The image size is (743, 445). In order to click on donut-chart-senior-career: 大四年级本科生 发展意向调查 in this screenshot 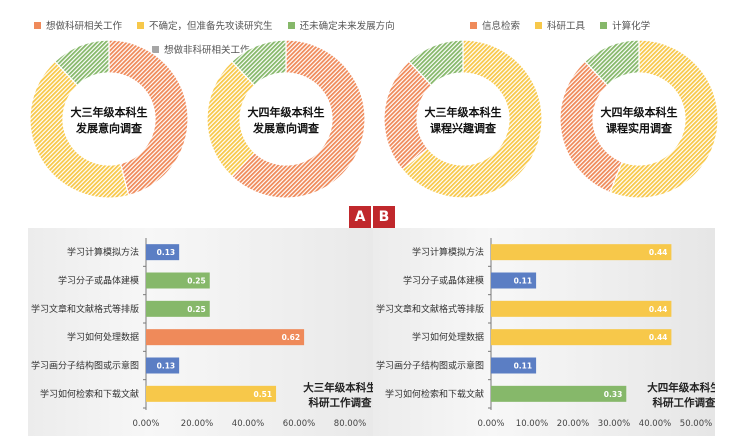, I will do `click(286, 121)`.